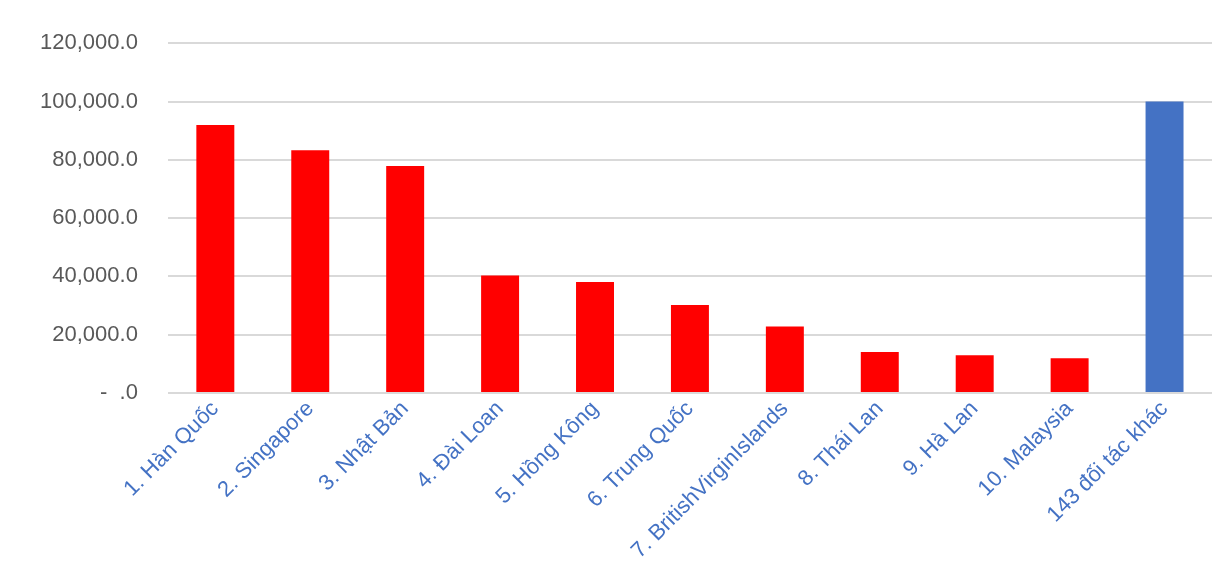 The width and height of the screenshot is (1222, 577). Describe the element at coordinates (95, 275) in the screenshot. I see `y-tick-label: 40,000.0` at that location.